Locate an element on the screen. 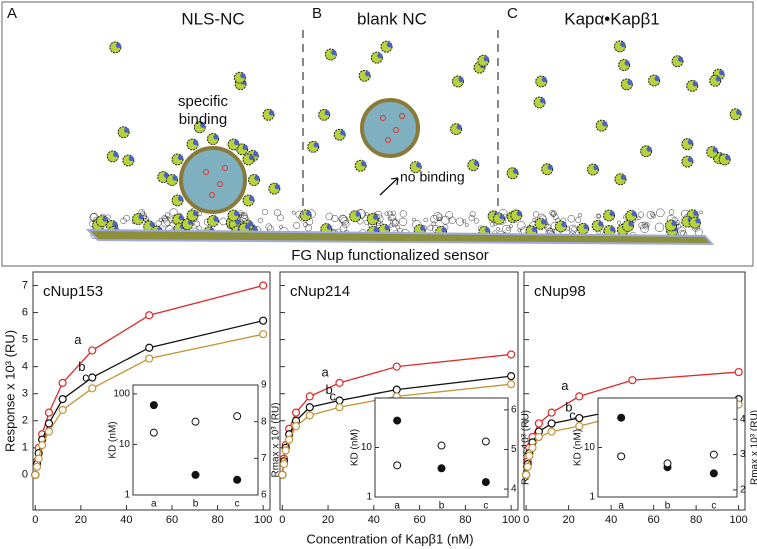 Image resolution: width=757 pixels, height=549 pixels. x-tick-label: 60 is located at coordinates (654, 520).